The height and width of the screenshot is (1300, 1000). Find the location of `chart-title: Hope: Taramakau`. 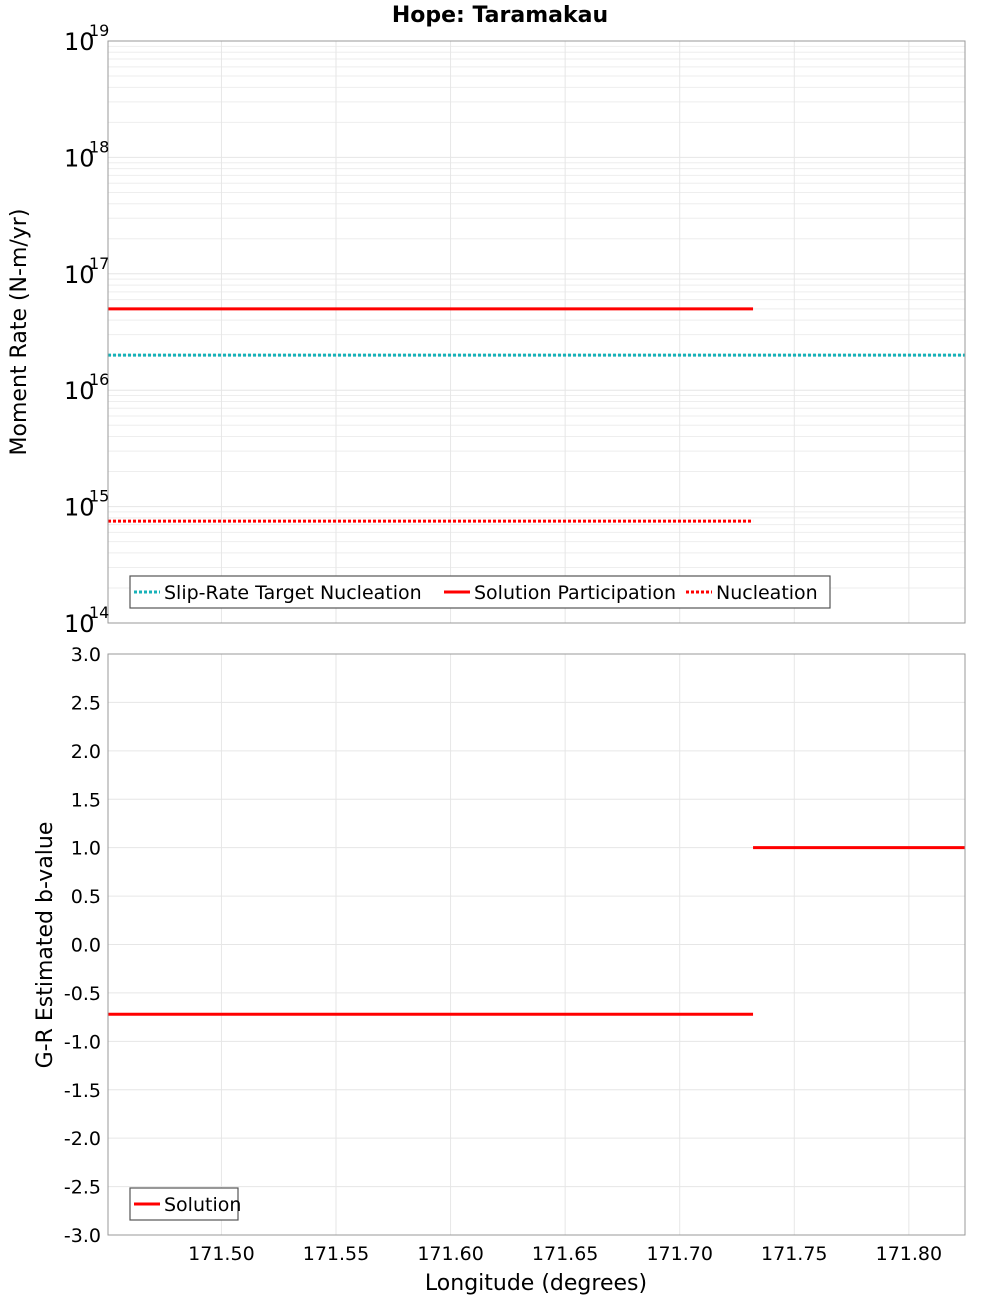

chart-title: Hope: Taramakau is located at coordinates (500, 15).